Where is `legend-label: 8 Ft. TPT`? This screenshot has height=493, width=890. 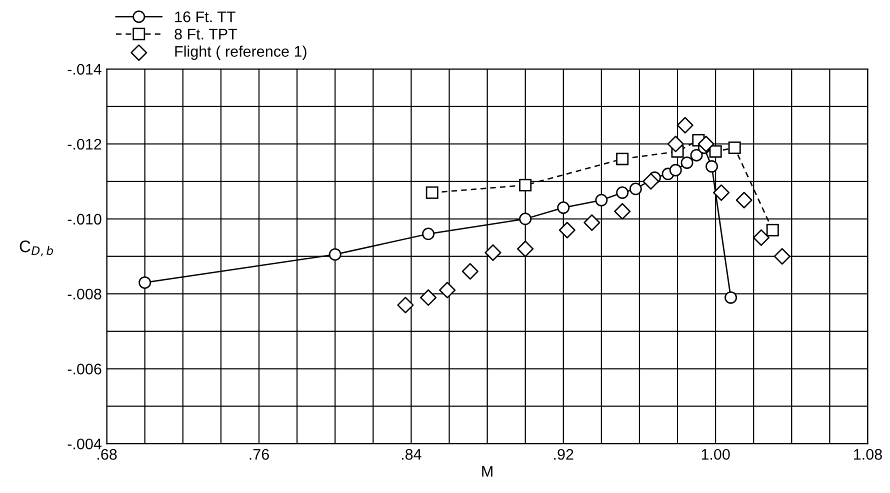
legend-label: 8 Ft. TPT is located at coordinates (206, 34).